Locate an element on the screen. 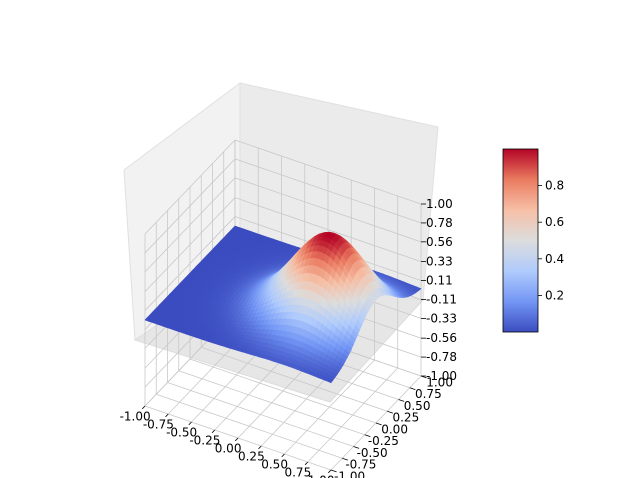  surface-patch is located at coordinates (330, 380).